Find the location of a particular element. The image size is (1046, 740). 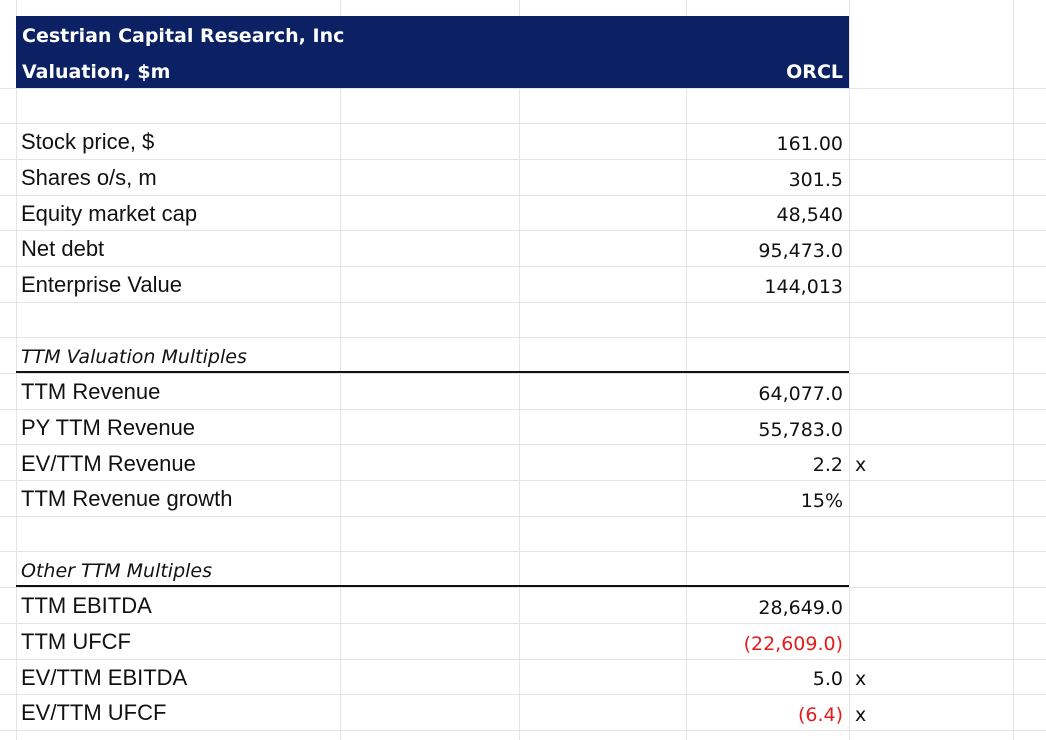

label-enterprise-value: Enterprise Value is located at coordinates (102, 284).